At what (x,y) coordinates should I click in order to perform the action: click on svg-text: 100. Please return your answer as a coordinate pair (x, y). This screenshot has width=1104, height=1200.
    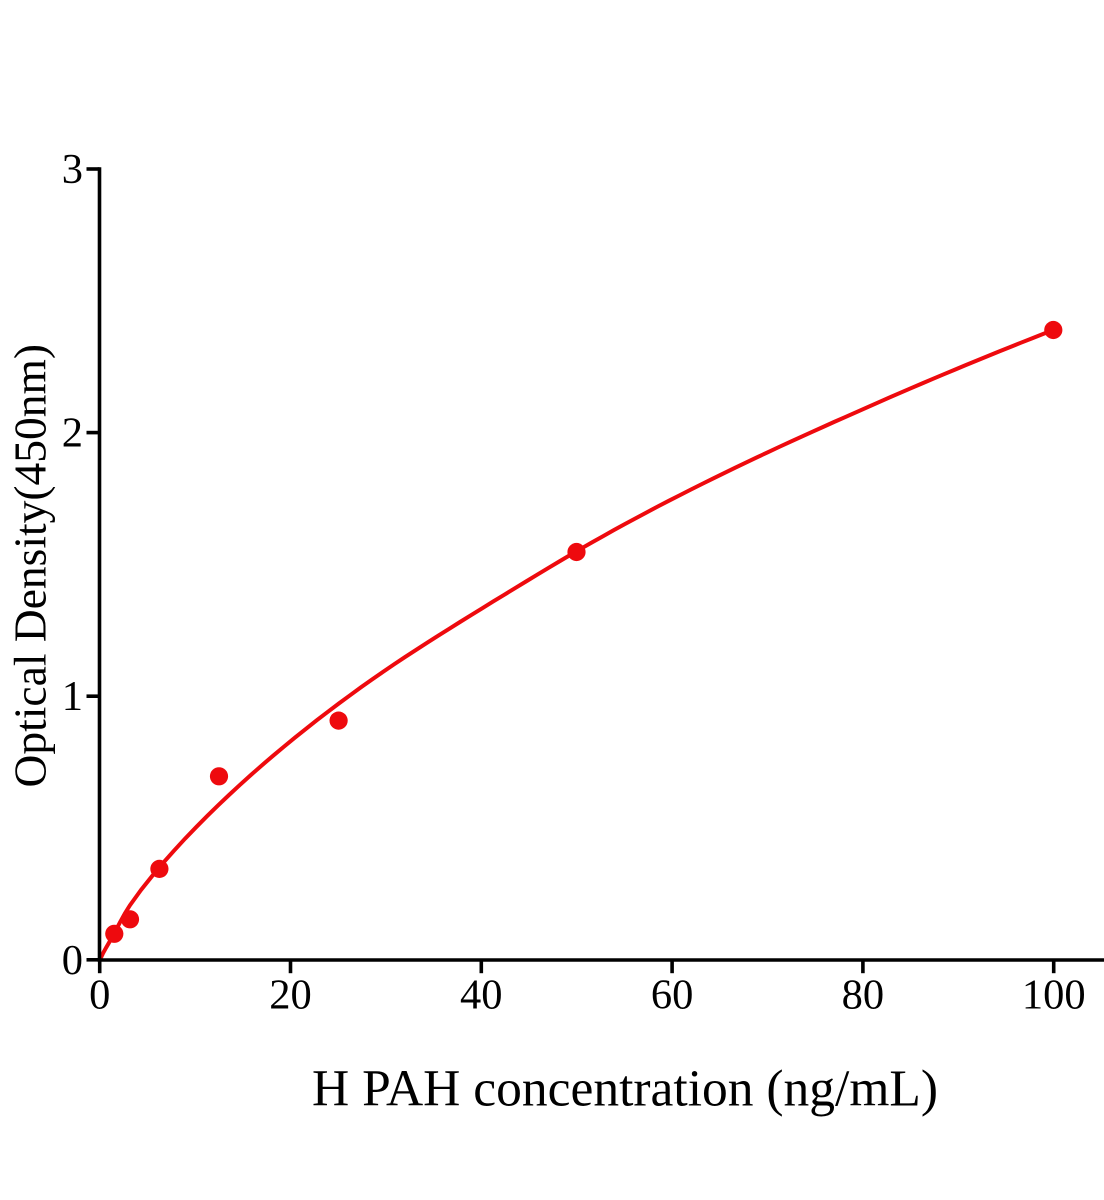
    Looking at the image, I should click on (1054, 995).